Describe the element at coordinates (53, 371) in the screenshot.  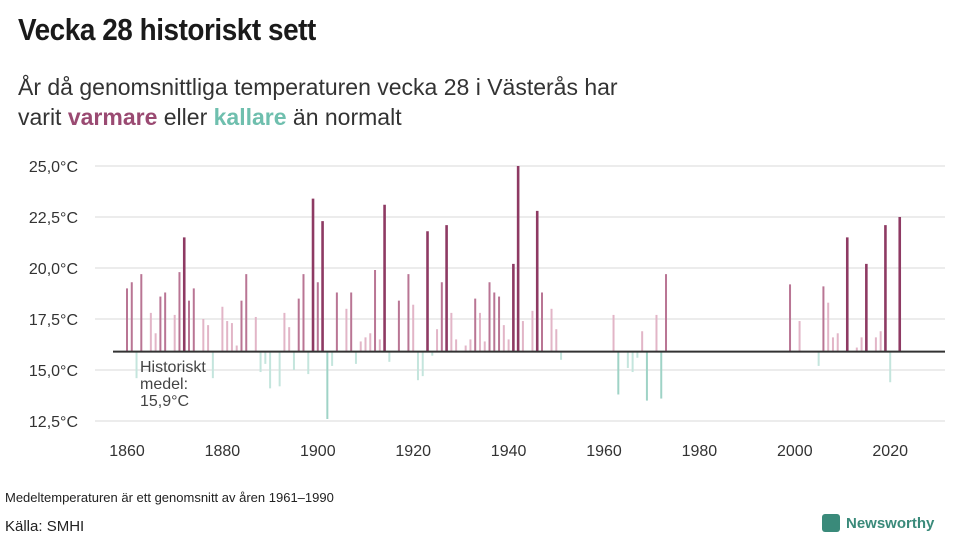
I see `y-tick-label: 15,0°C` at that location.